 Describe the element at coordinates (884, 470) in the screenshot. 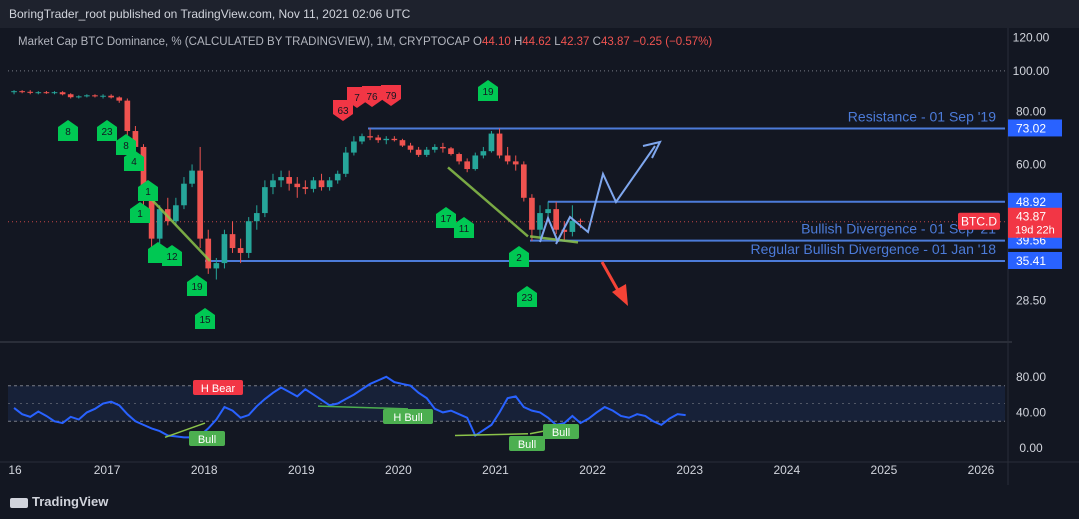

I see `time-tick: 2025` at that location.